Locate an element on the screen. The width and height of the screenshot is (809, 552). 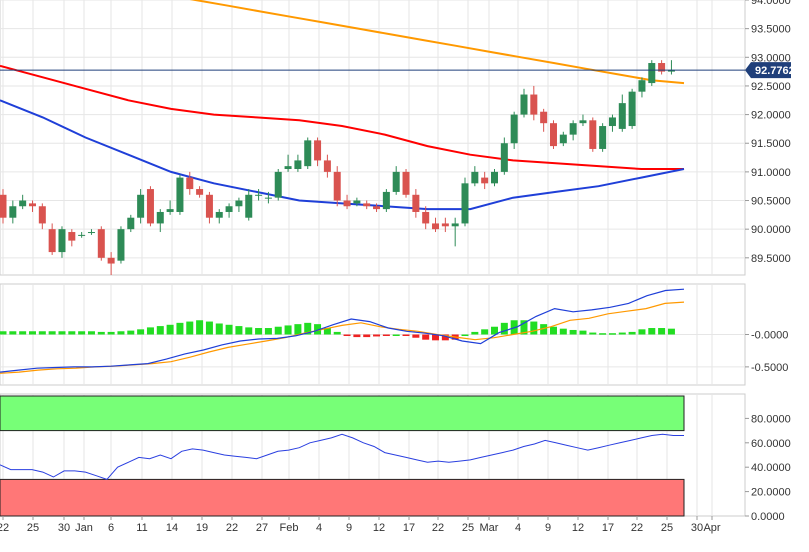
rsi-y-tick-label: 80.0000 is located at coordinates (771, 419).